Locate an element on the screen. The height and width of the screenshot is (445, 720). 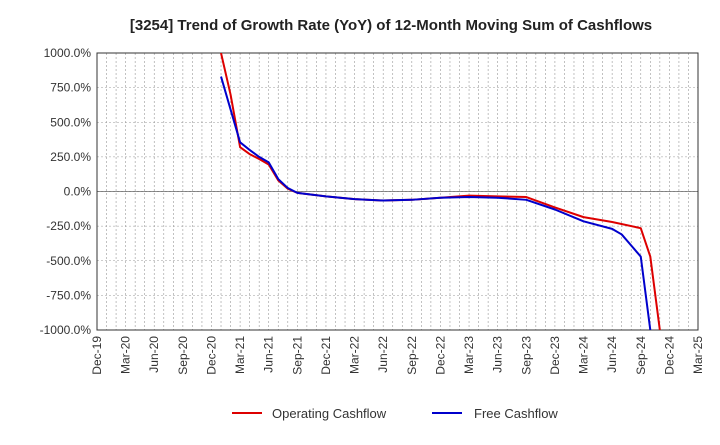
x-tick-label: Dec-23 is located at coordinates (555, 355).